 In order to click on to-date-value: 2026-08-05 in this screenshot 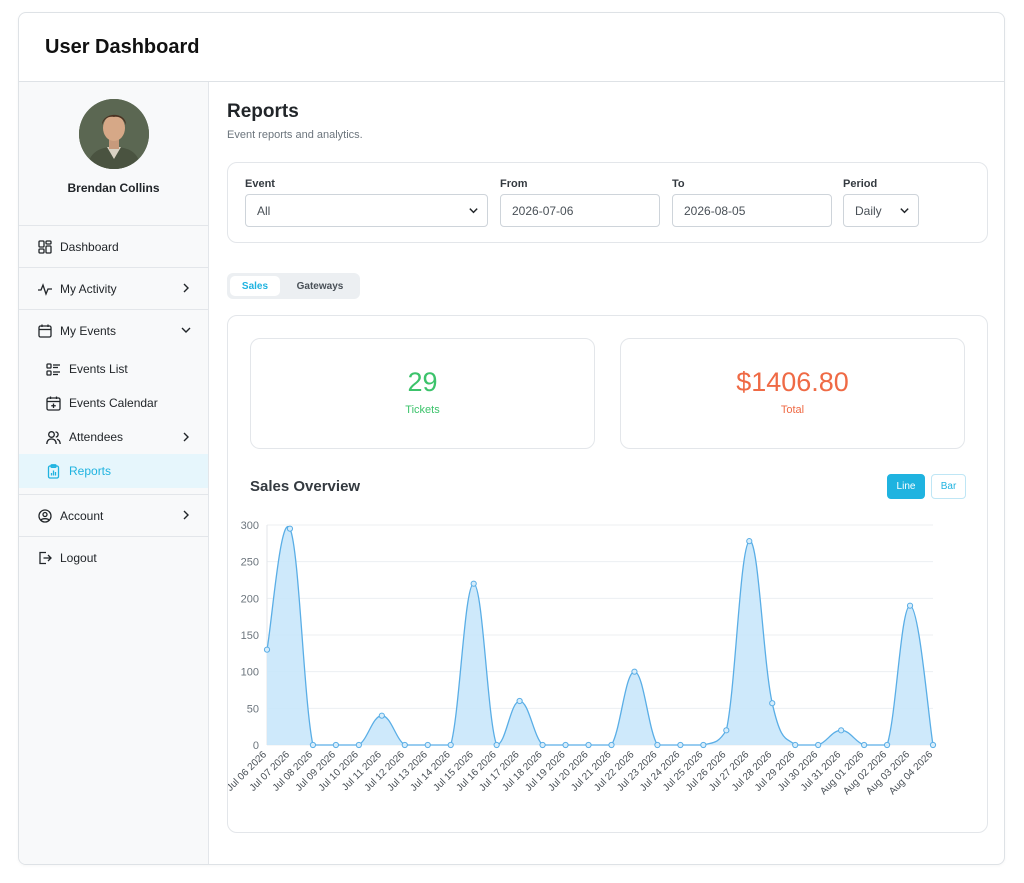, I will do `click(715, 210)`.